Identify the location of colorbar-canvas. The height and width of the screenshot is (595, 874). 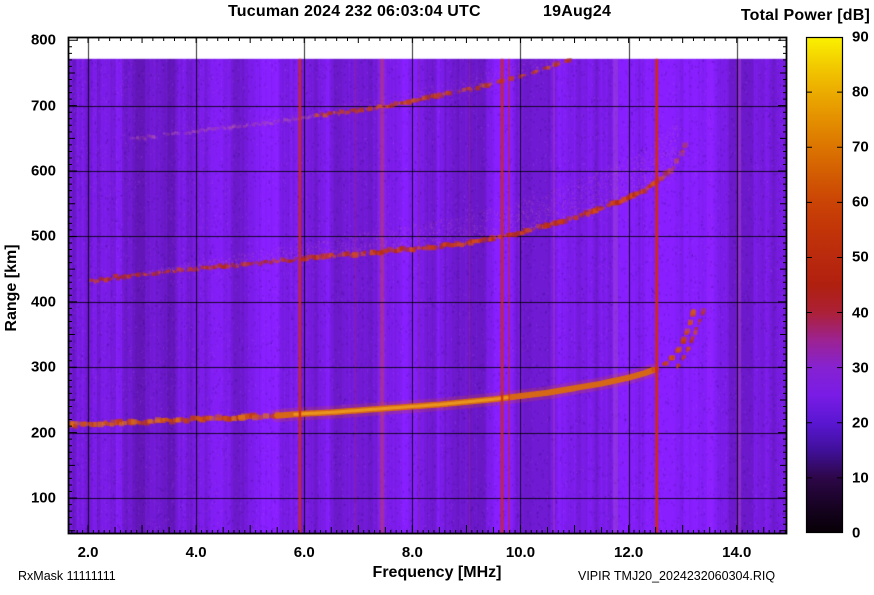
(824, 285).